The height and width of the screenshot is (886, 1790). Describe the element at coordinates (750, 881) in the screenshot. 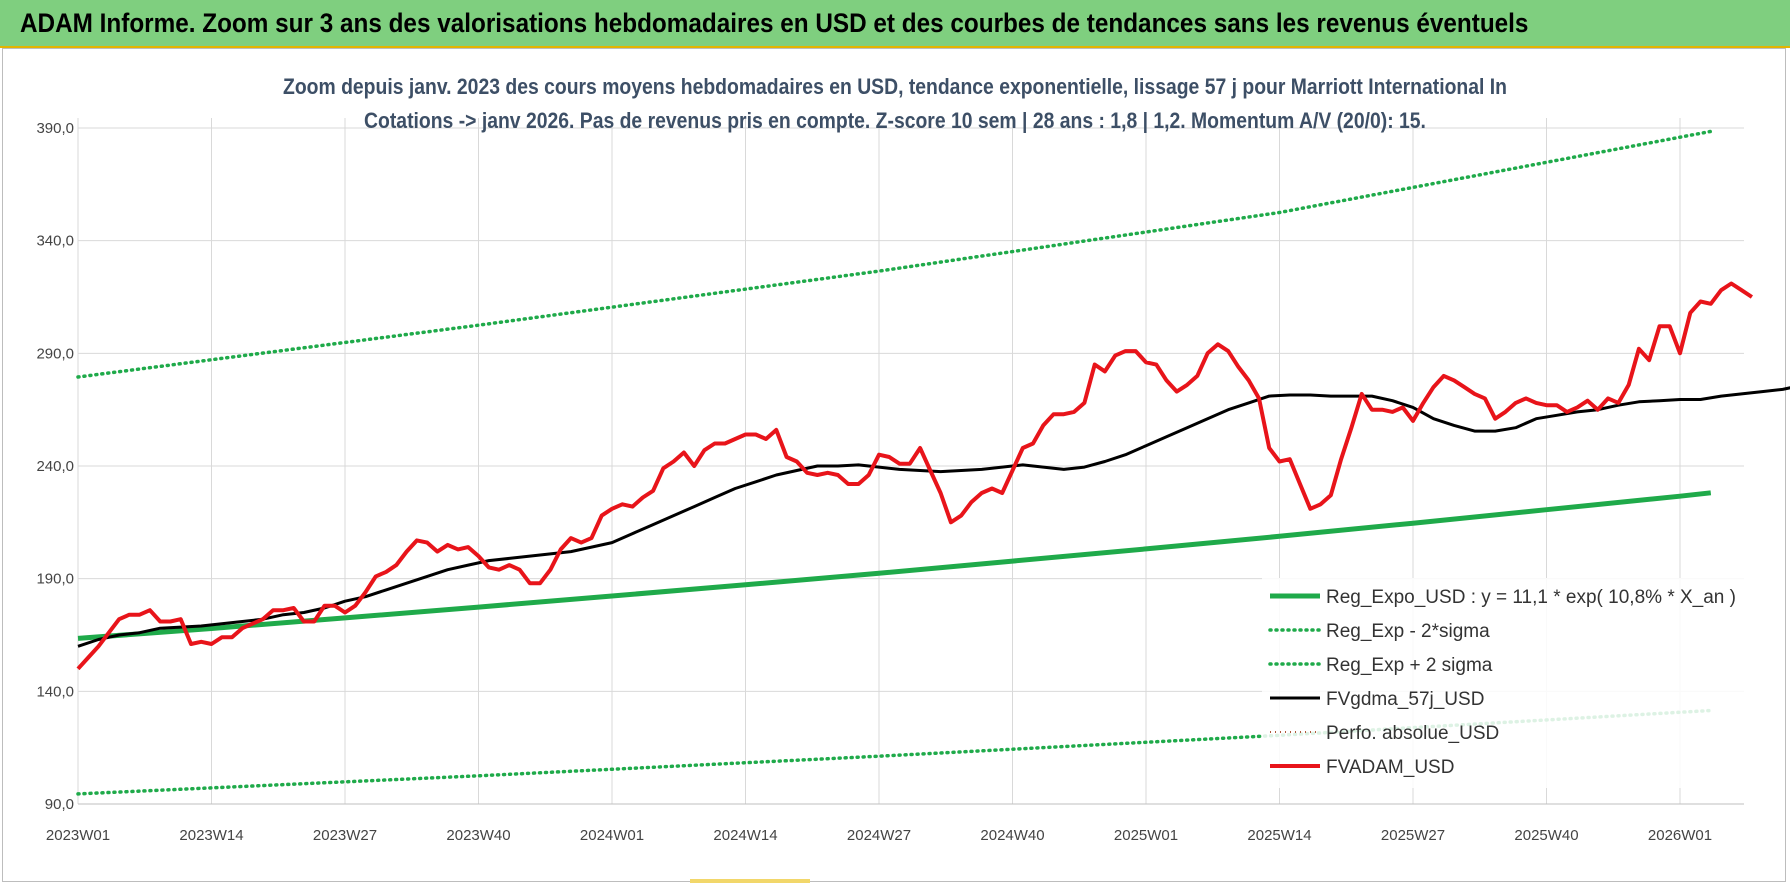

I see `bottom-marker` at that location.